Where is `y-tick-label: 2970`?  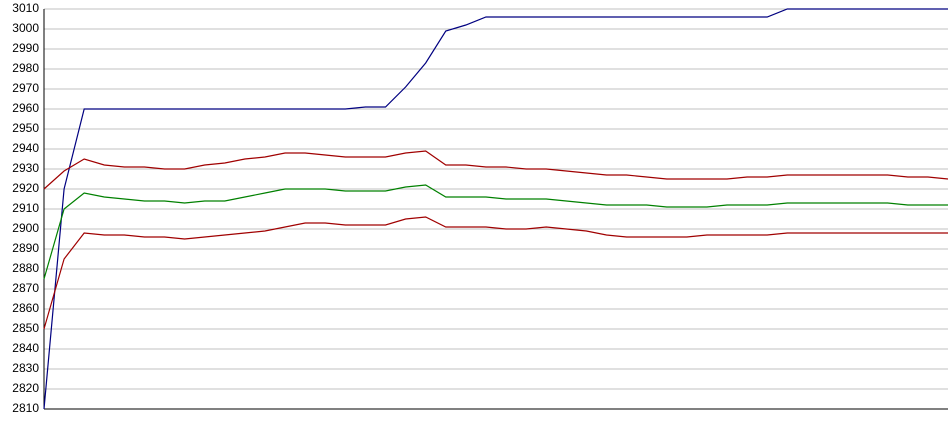 y-tick-label: 2970 is located at coordinates (25, 88).